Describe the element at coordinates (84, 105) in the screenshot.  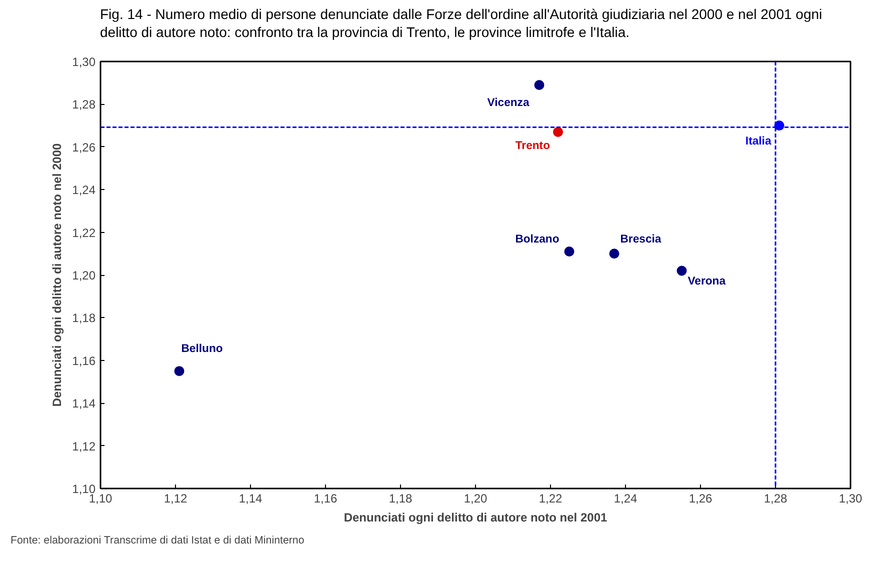
I see `y-tick-label: 1,28` at that location.